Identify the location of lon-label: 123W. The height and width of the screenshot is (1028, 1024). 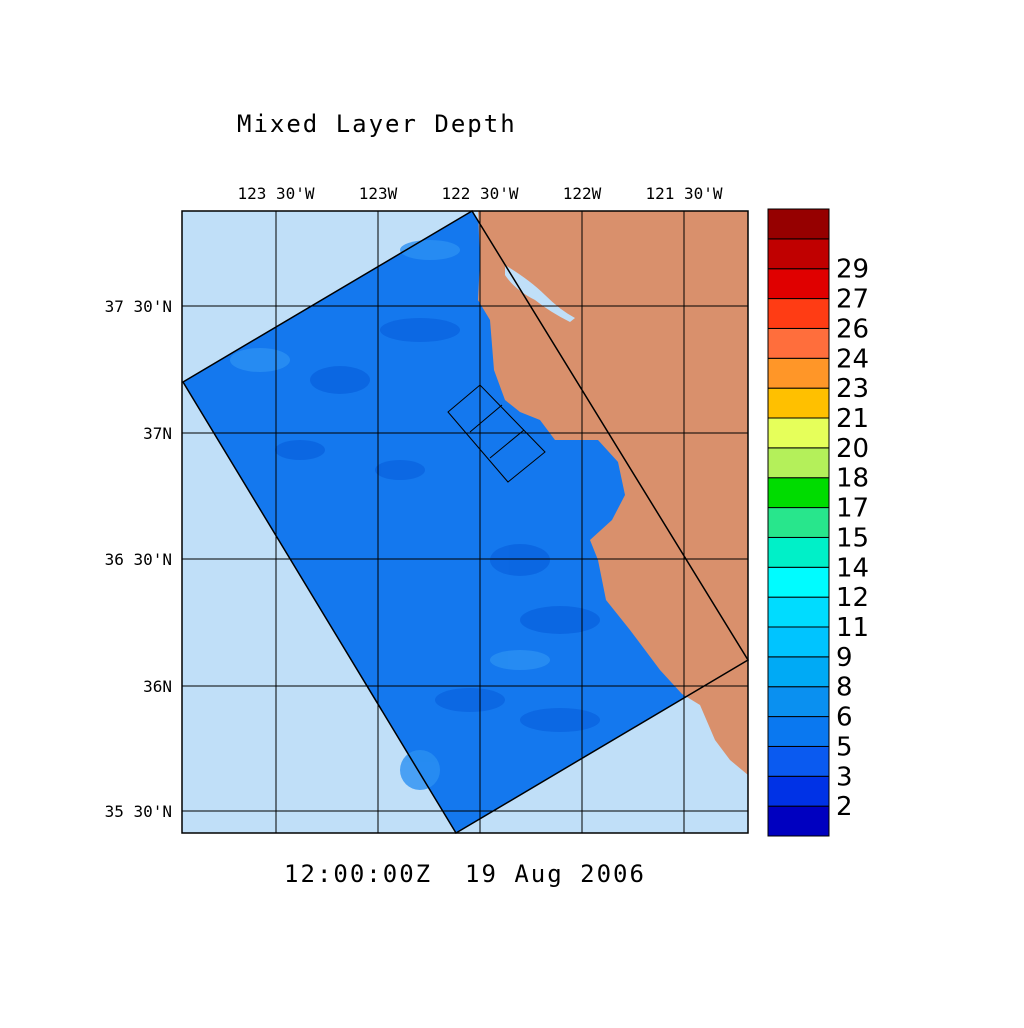
(378, 193).